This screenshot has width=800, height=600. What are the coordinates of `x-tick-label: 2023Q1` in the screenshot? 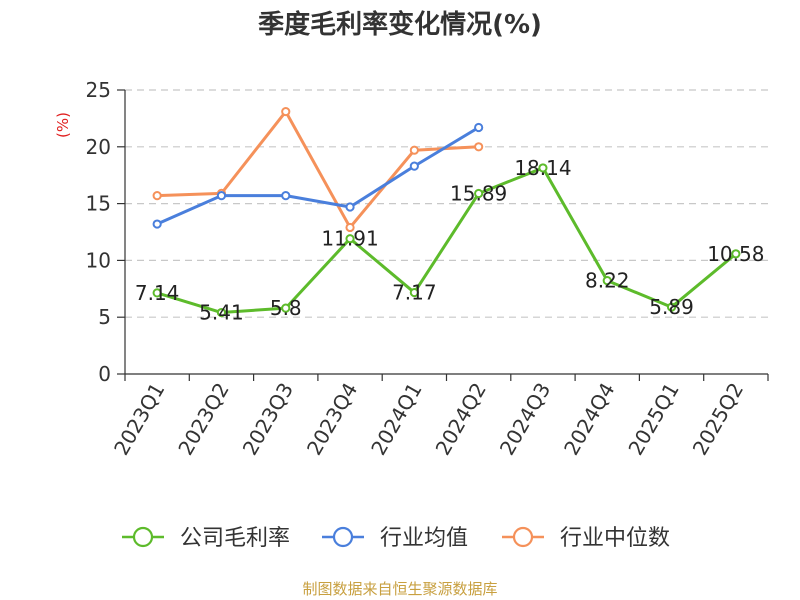 It's located at (139, 419).